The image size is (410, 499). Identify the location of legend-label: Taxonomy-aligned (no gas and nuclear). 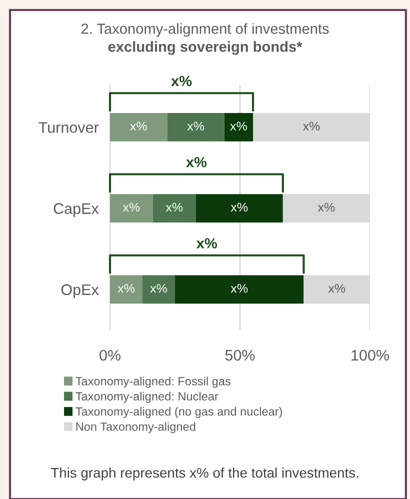
(179, 412).